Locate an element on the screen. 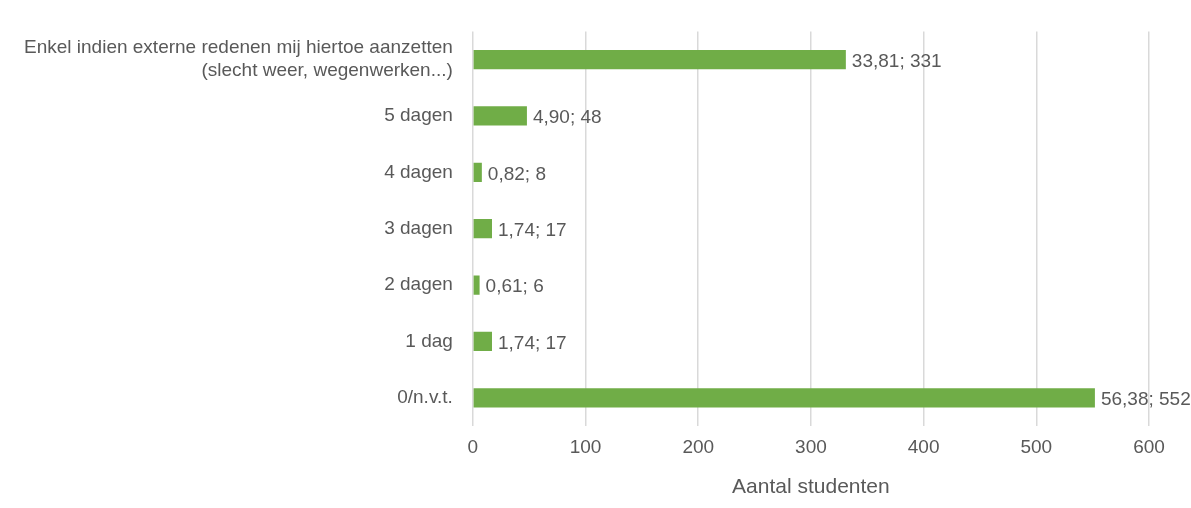  y-tick-label: 5 dagen is located at coordinates (418, 115).